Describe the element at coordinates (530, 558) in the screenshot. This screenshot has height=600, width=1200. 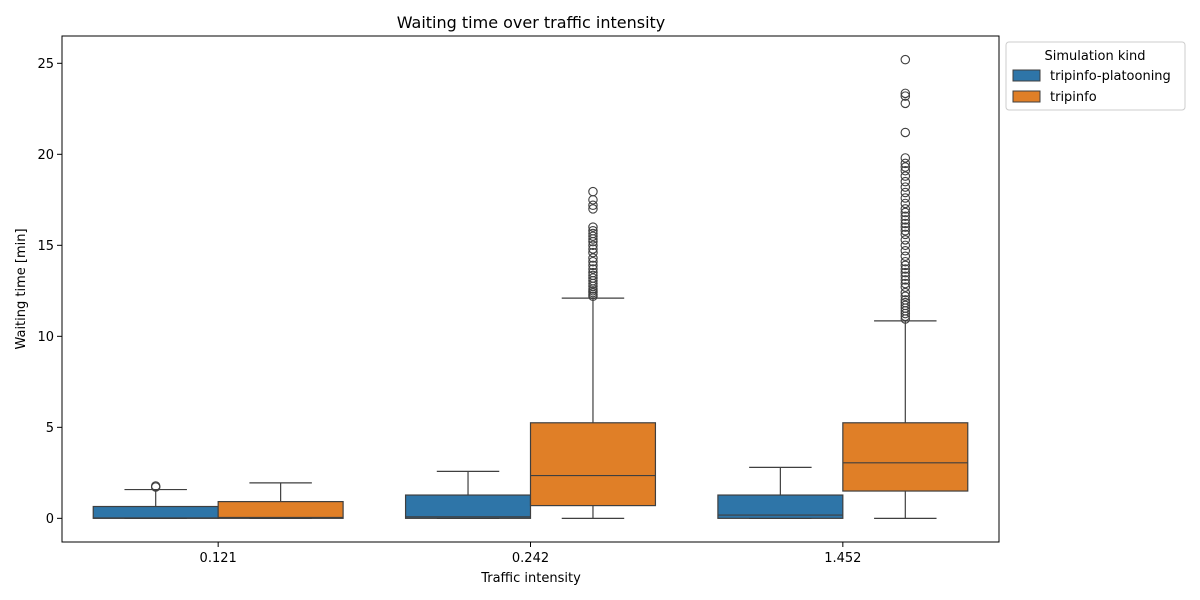
I see `x-tick-label: 0.242` at that location.